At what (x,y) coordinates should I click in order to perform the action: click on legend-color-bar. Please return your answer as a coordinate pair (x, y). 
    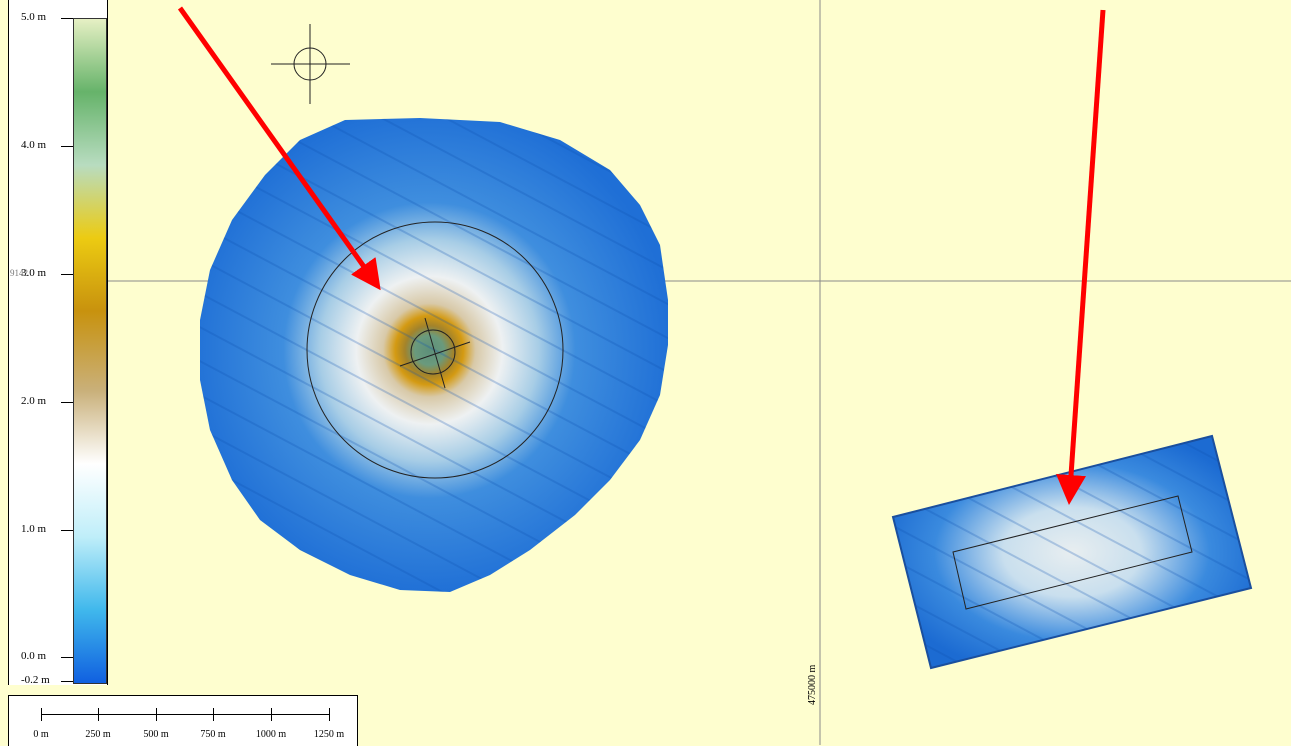
    Looking at the image, I should click on (90, 351).